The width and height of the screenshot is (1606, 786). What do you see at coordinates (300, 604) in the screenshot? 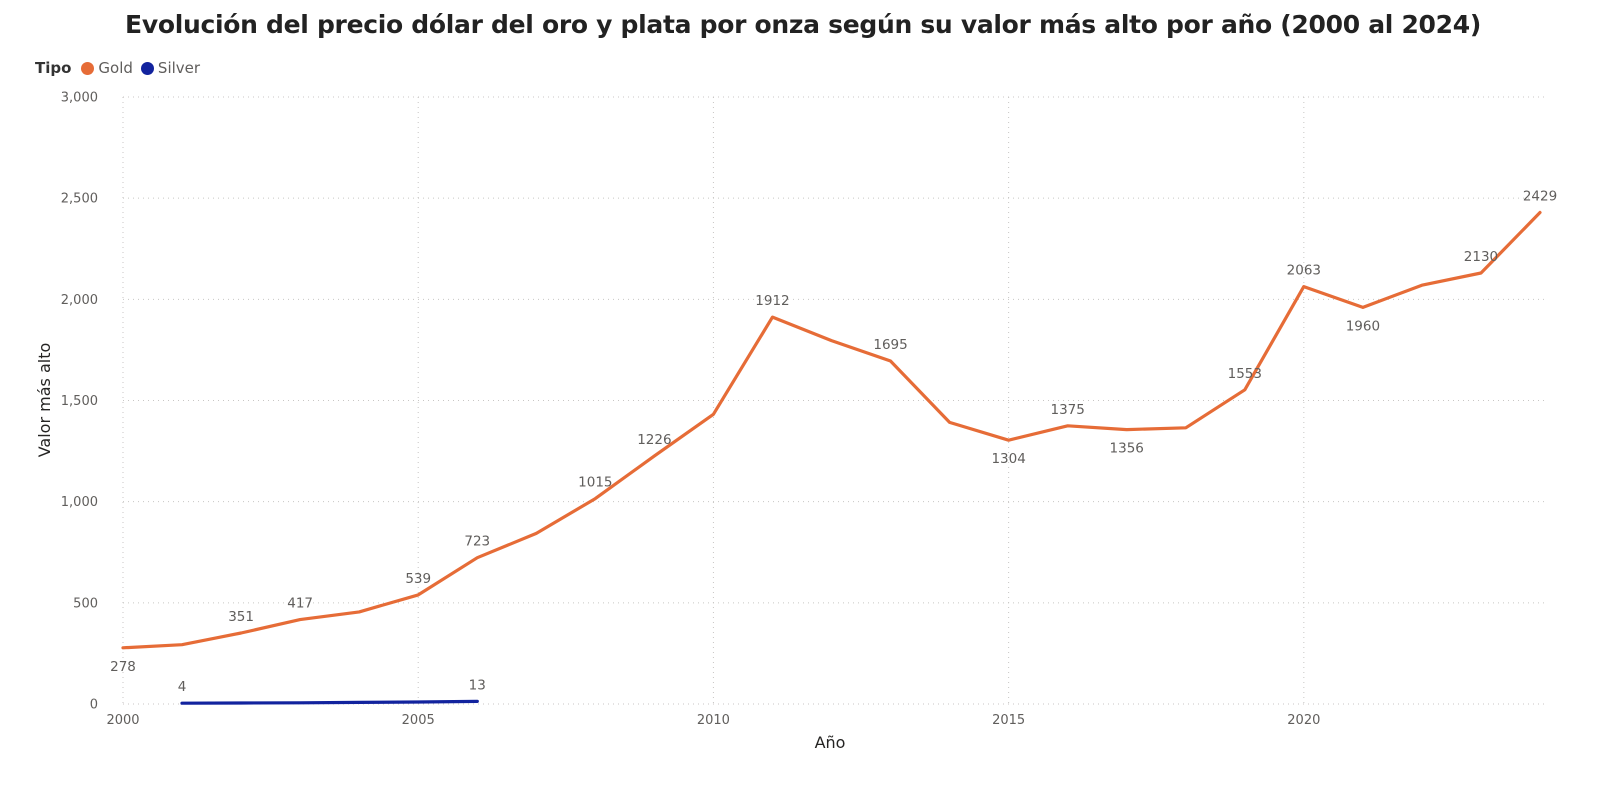
I see `data-label-gold: 417` at bounding box center [300, 604].